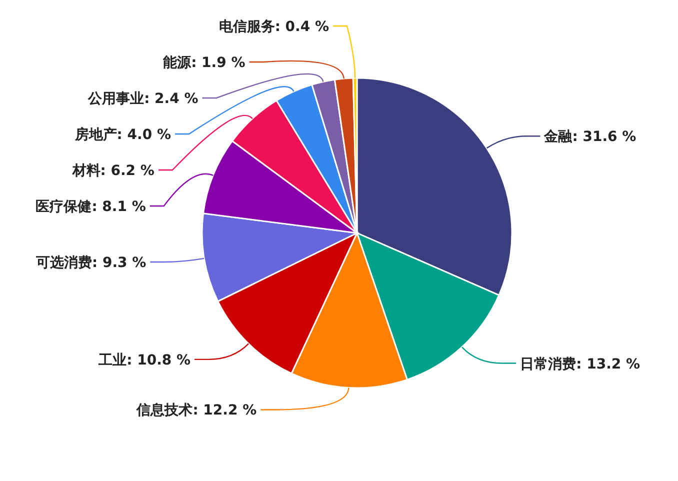  What do you see at coordinates (122, 135) in the screenshot?
I see `slice-label: 房地产: 4.0 %` at bounding box center [122, 135].